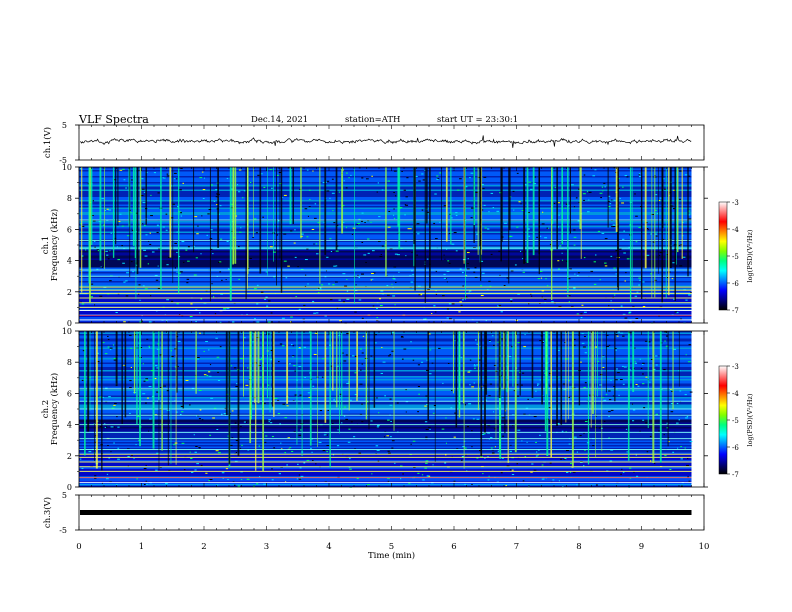 The height and width of the screenshot is (612, 792). What do you see at coordinates (328, 547) in the screenshot?
I see `x-tick-label: 4` at bounding box center [328, 547].